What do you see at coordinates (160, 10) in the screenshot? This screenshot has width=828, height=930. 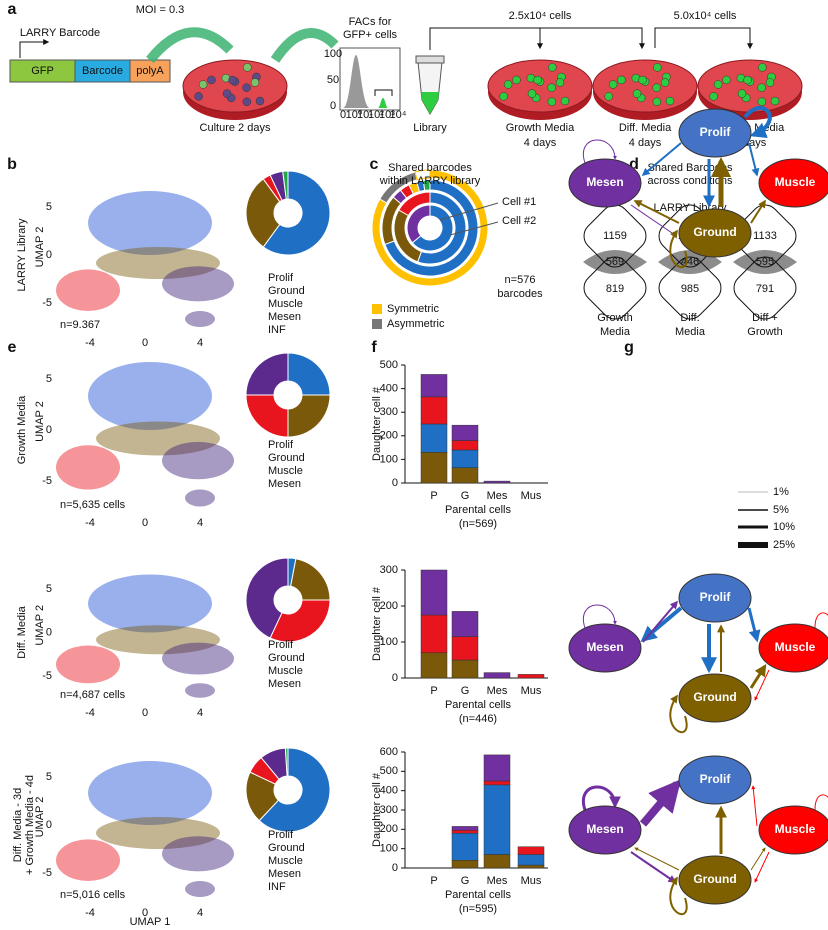 I see `moi-label: MOI = 0.3` at bounding box center [160, 10].